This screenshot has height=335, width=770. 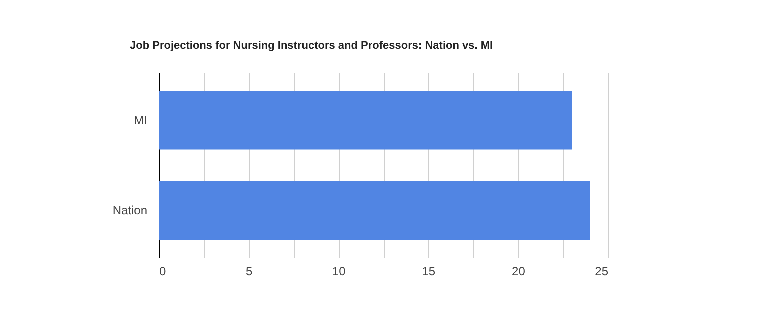 What do you see at coordinates (249, 271) in the screenshot?
I see `x-tick-label: 5` at bounding box center [249, 271].